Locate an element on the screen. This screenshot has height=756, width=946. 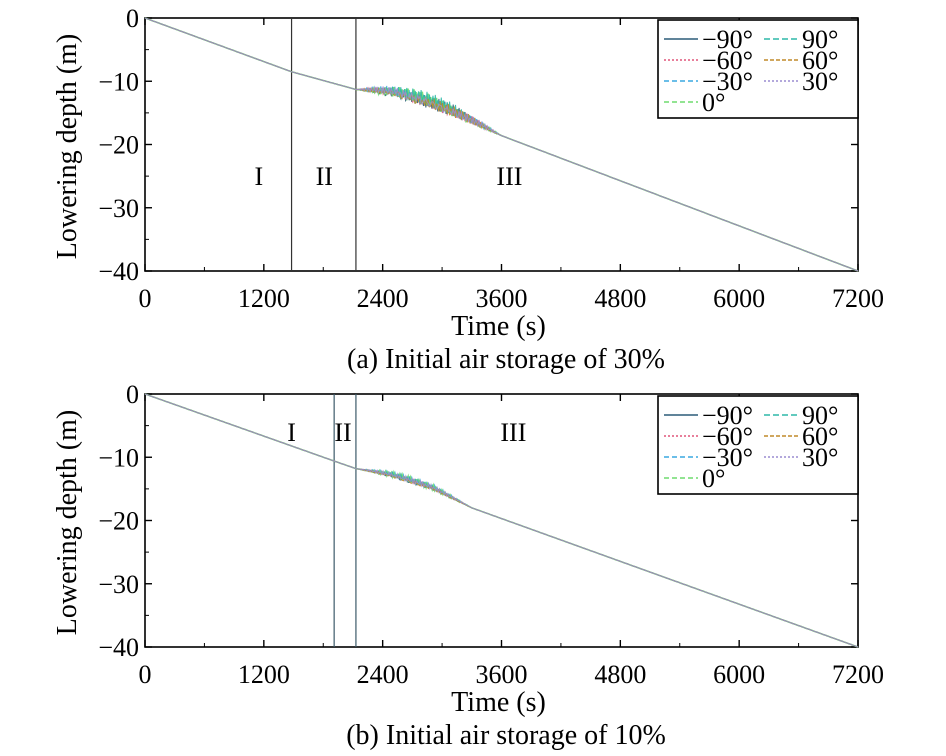
figure-caption: (a) Initial air storage of 30% is located at coordinates (506, 359).